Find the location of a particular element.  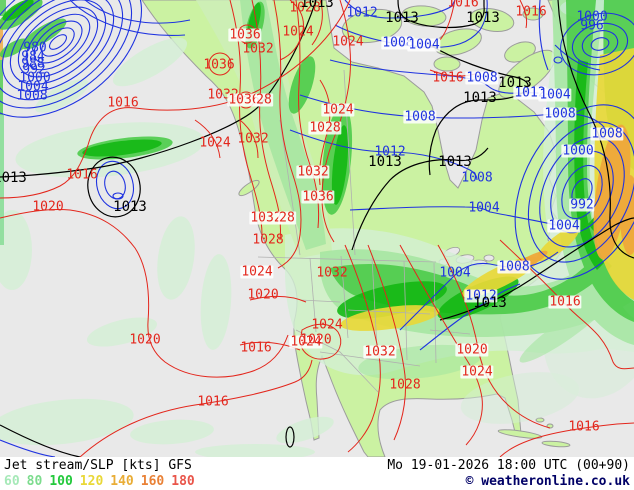

legend-scale-value: 140 is located at coordinates (122, 481).